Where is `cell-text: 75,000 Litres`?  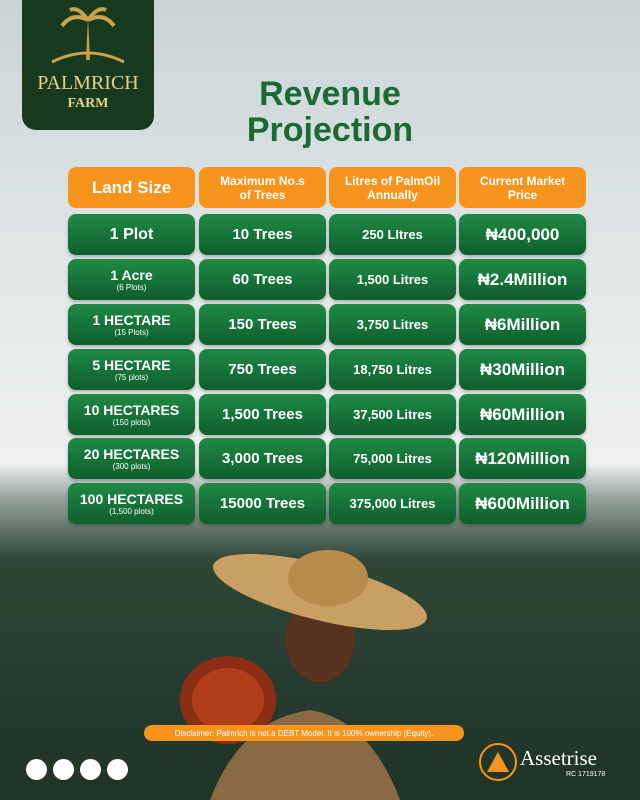
cell-text: 75,000 Litres is located at coordinates (392, 458).